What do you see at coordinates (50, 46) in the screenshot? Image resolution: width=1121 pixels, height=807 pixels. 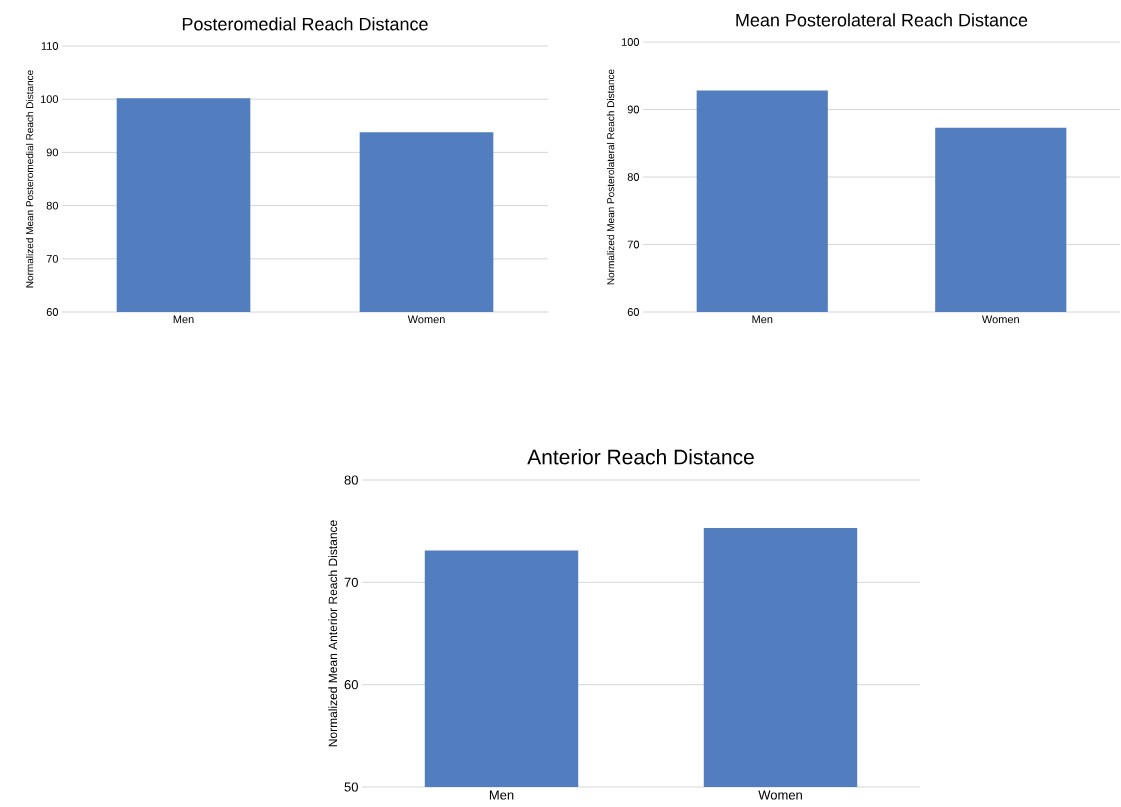 I see `y-tick-label: 110` at bounding box center [50, 46].